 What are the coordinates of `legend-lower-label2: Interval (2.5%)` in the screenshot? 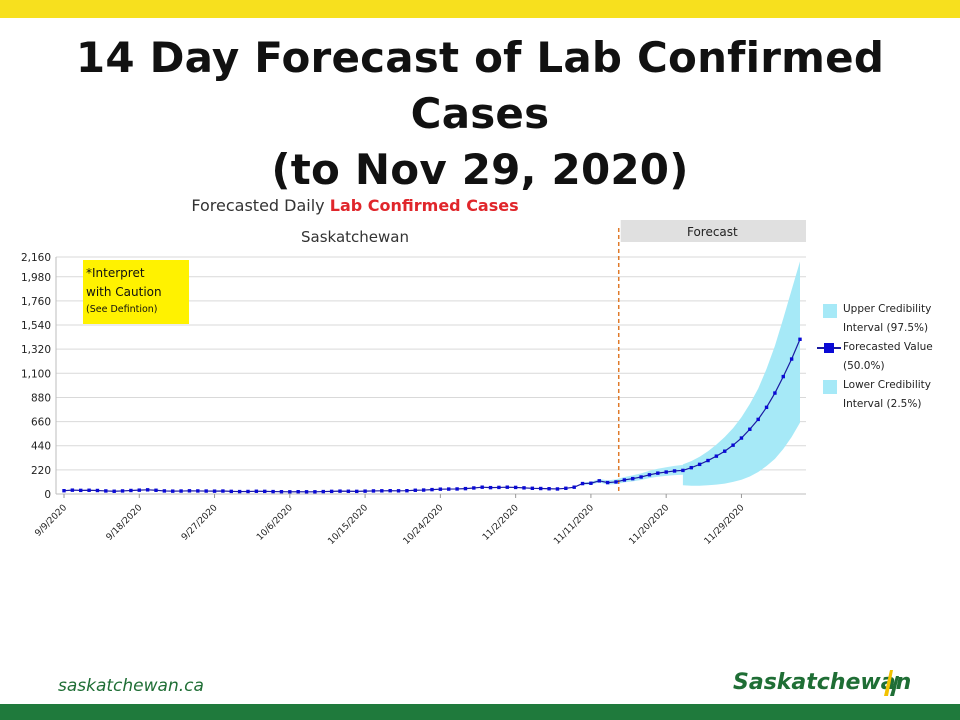 It's located at (882, 404).